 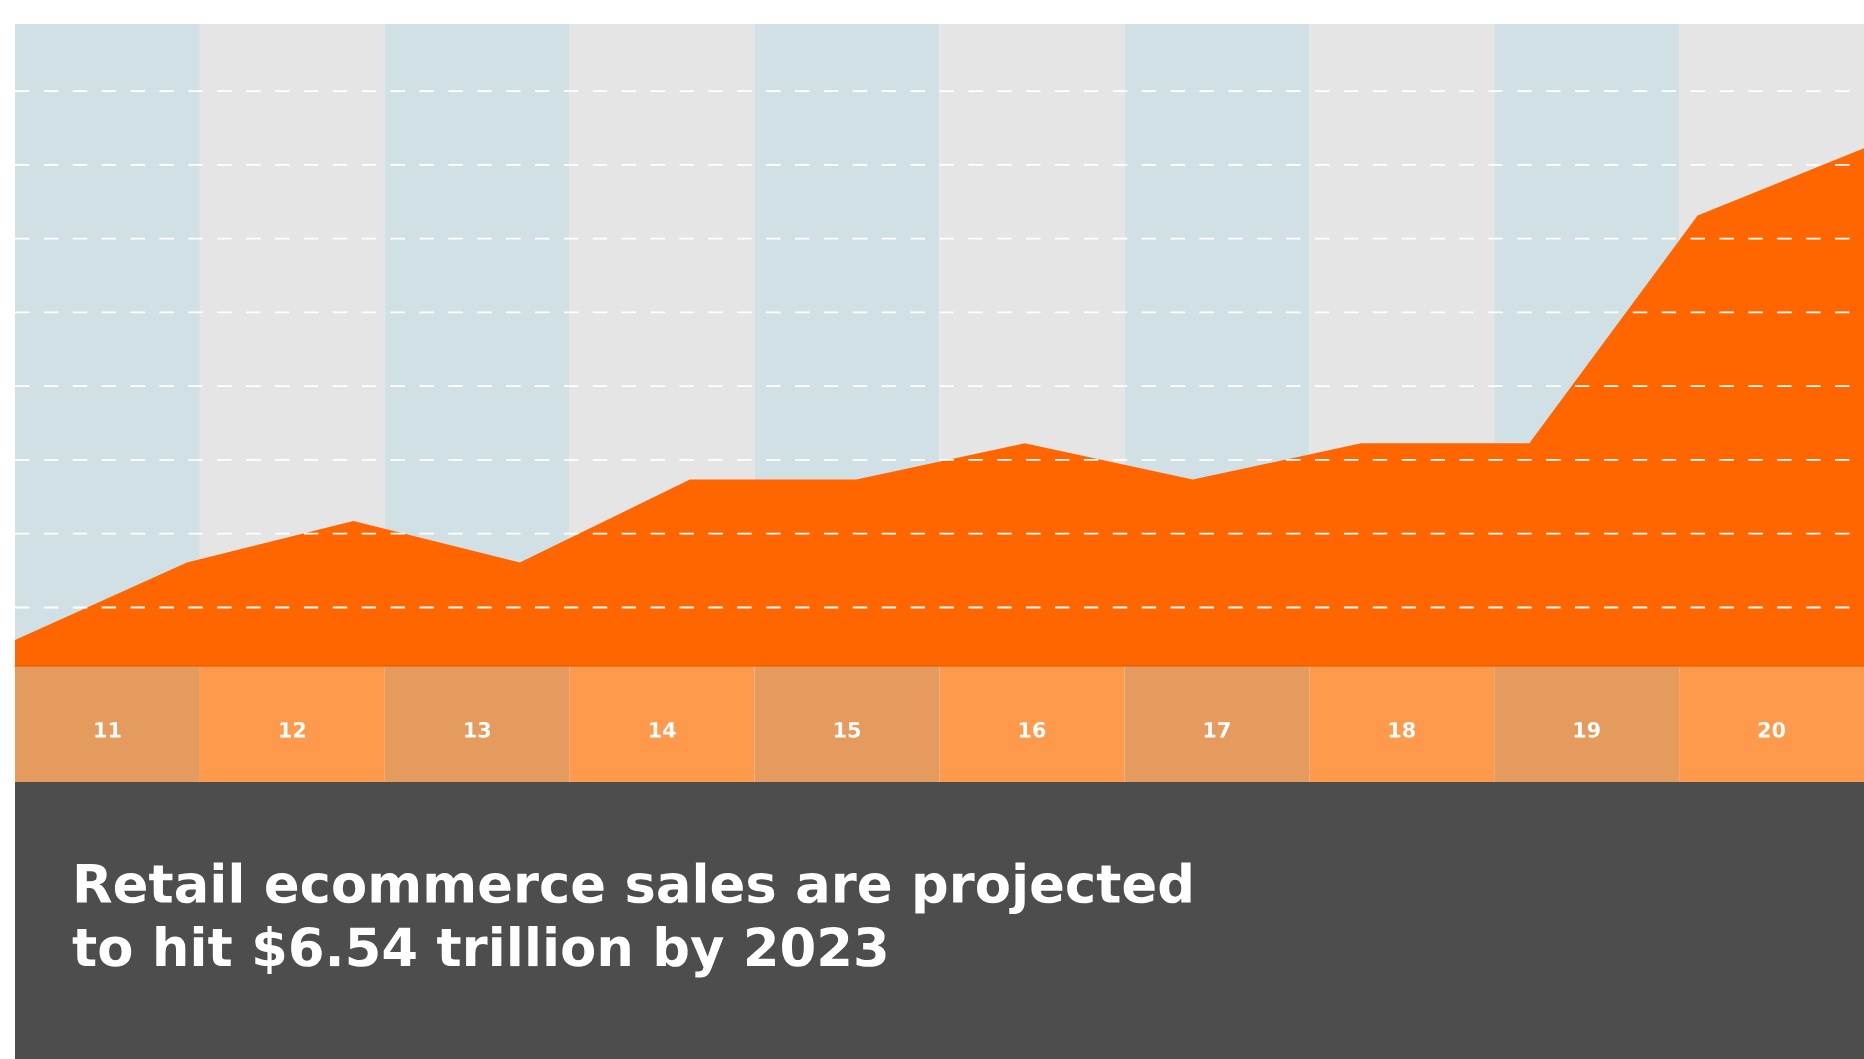 I want to click on x-tick-label: 11, so click(x=108, y=730).